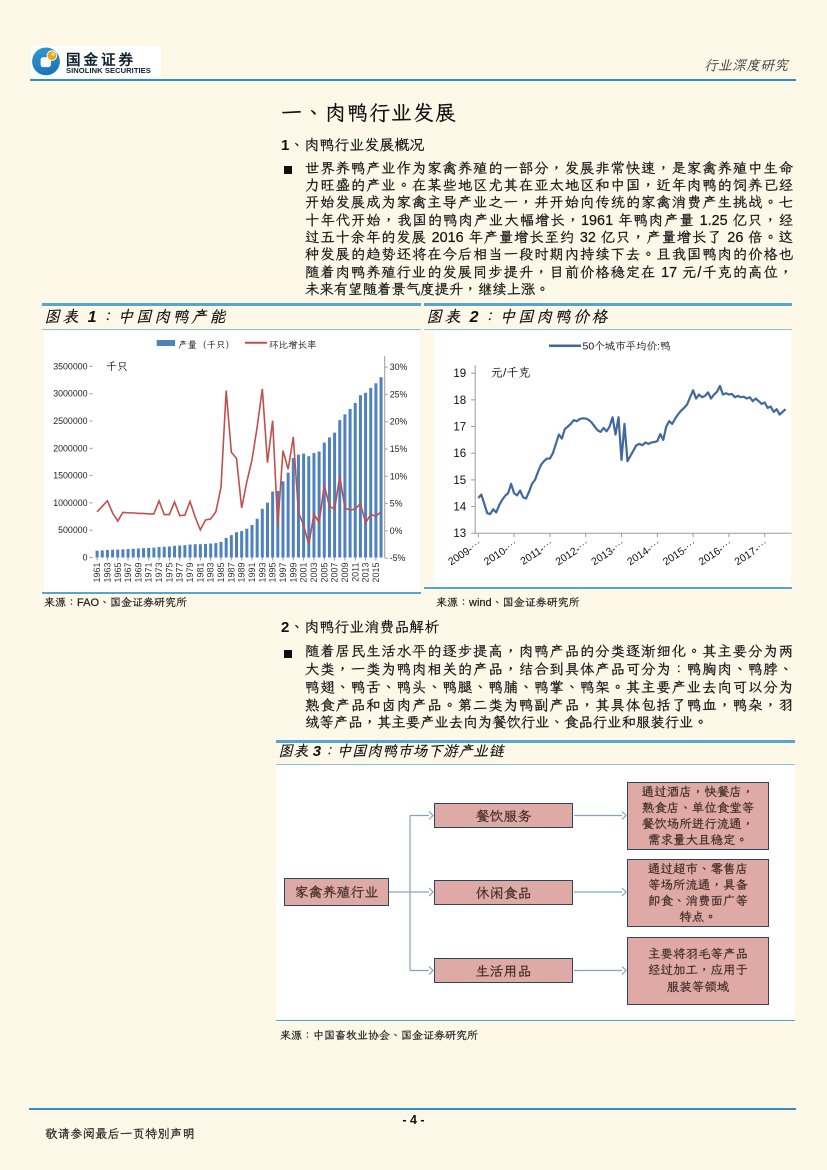  Describe the element at coordinates (459, 401) in the screenshot. I see `svg-text: 18` at that location.